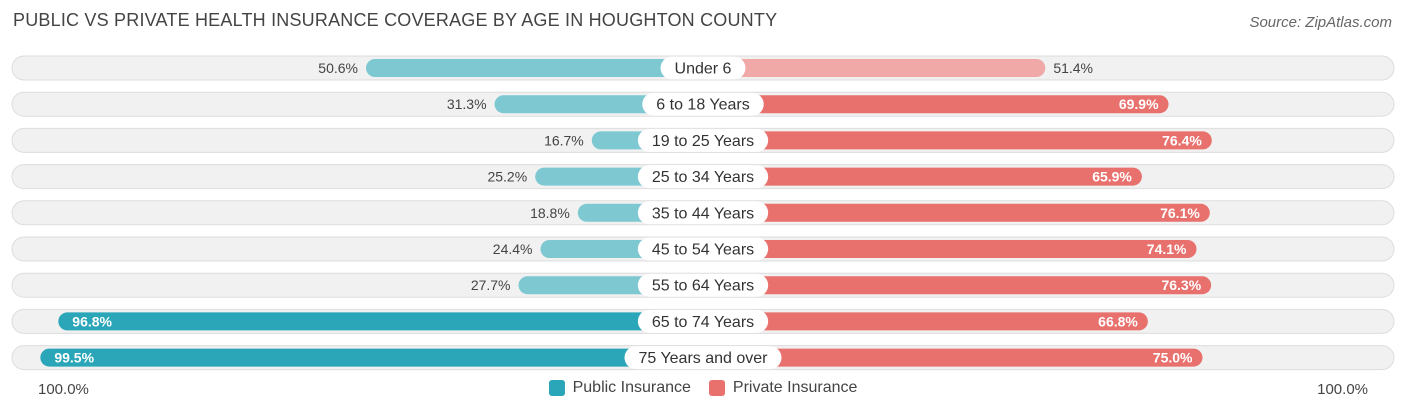 The image size is (1406, 414). Describe the element at coordinates (564, 140) in the screenshot. I see `value-label-public: 16.7%` at that location.